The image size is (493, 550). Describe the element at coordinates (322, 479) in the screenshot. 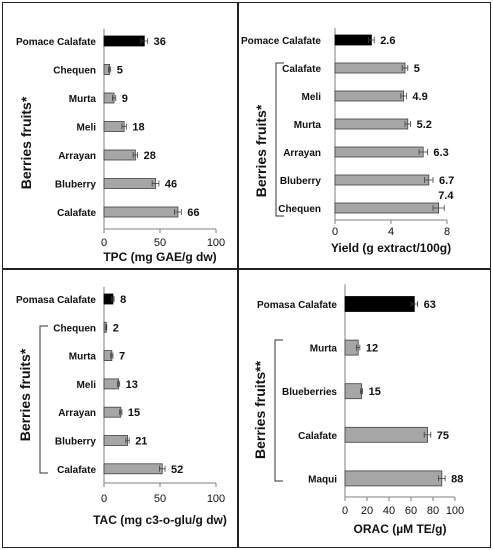

I see `category-label: Maqui` at that location.